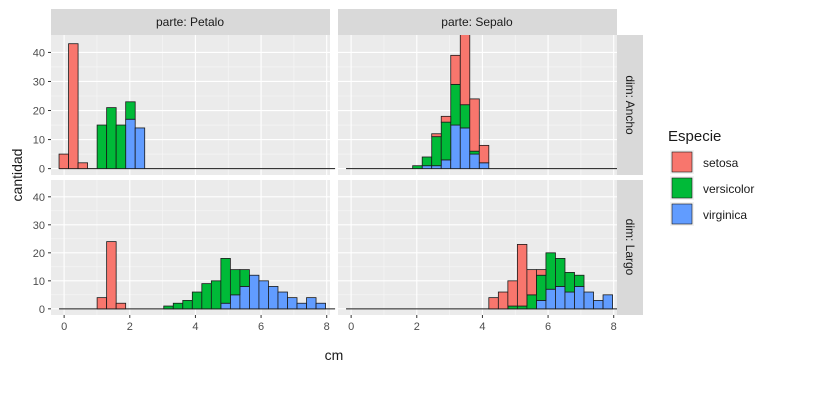  I want to click on legend: Especie setosa versicolor virginica, so click(711, 177).